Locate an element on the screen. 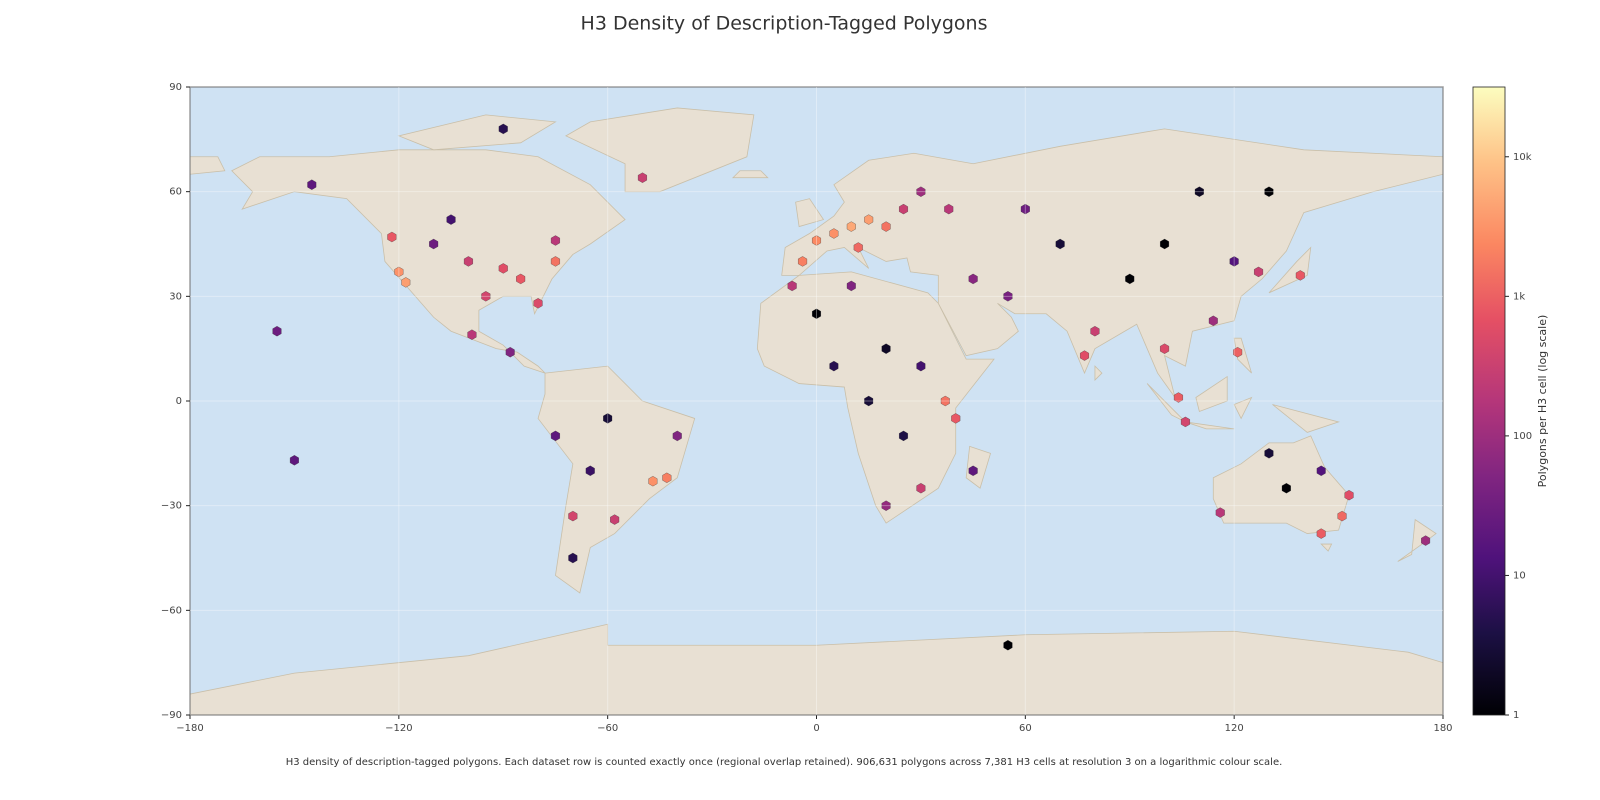 The height and width of the screenshot is (800, 1600). colorbar-tick-label: 10k is located at coordinates (1522, 157).